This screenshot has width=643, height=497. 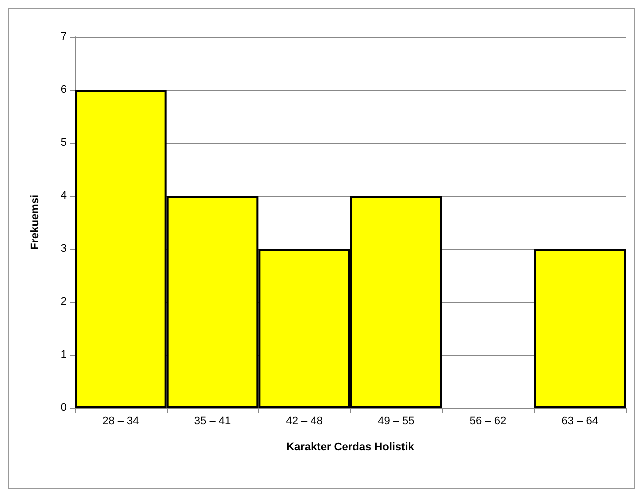 What do you see at coordinates (580, 422) in the screenshot?
I see `x-tick-label: 63 – 64` at bounding box center [580, 422].